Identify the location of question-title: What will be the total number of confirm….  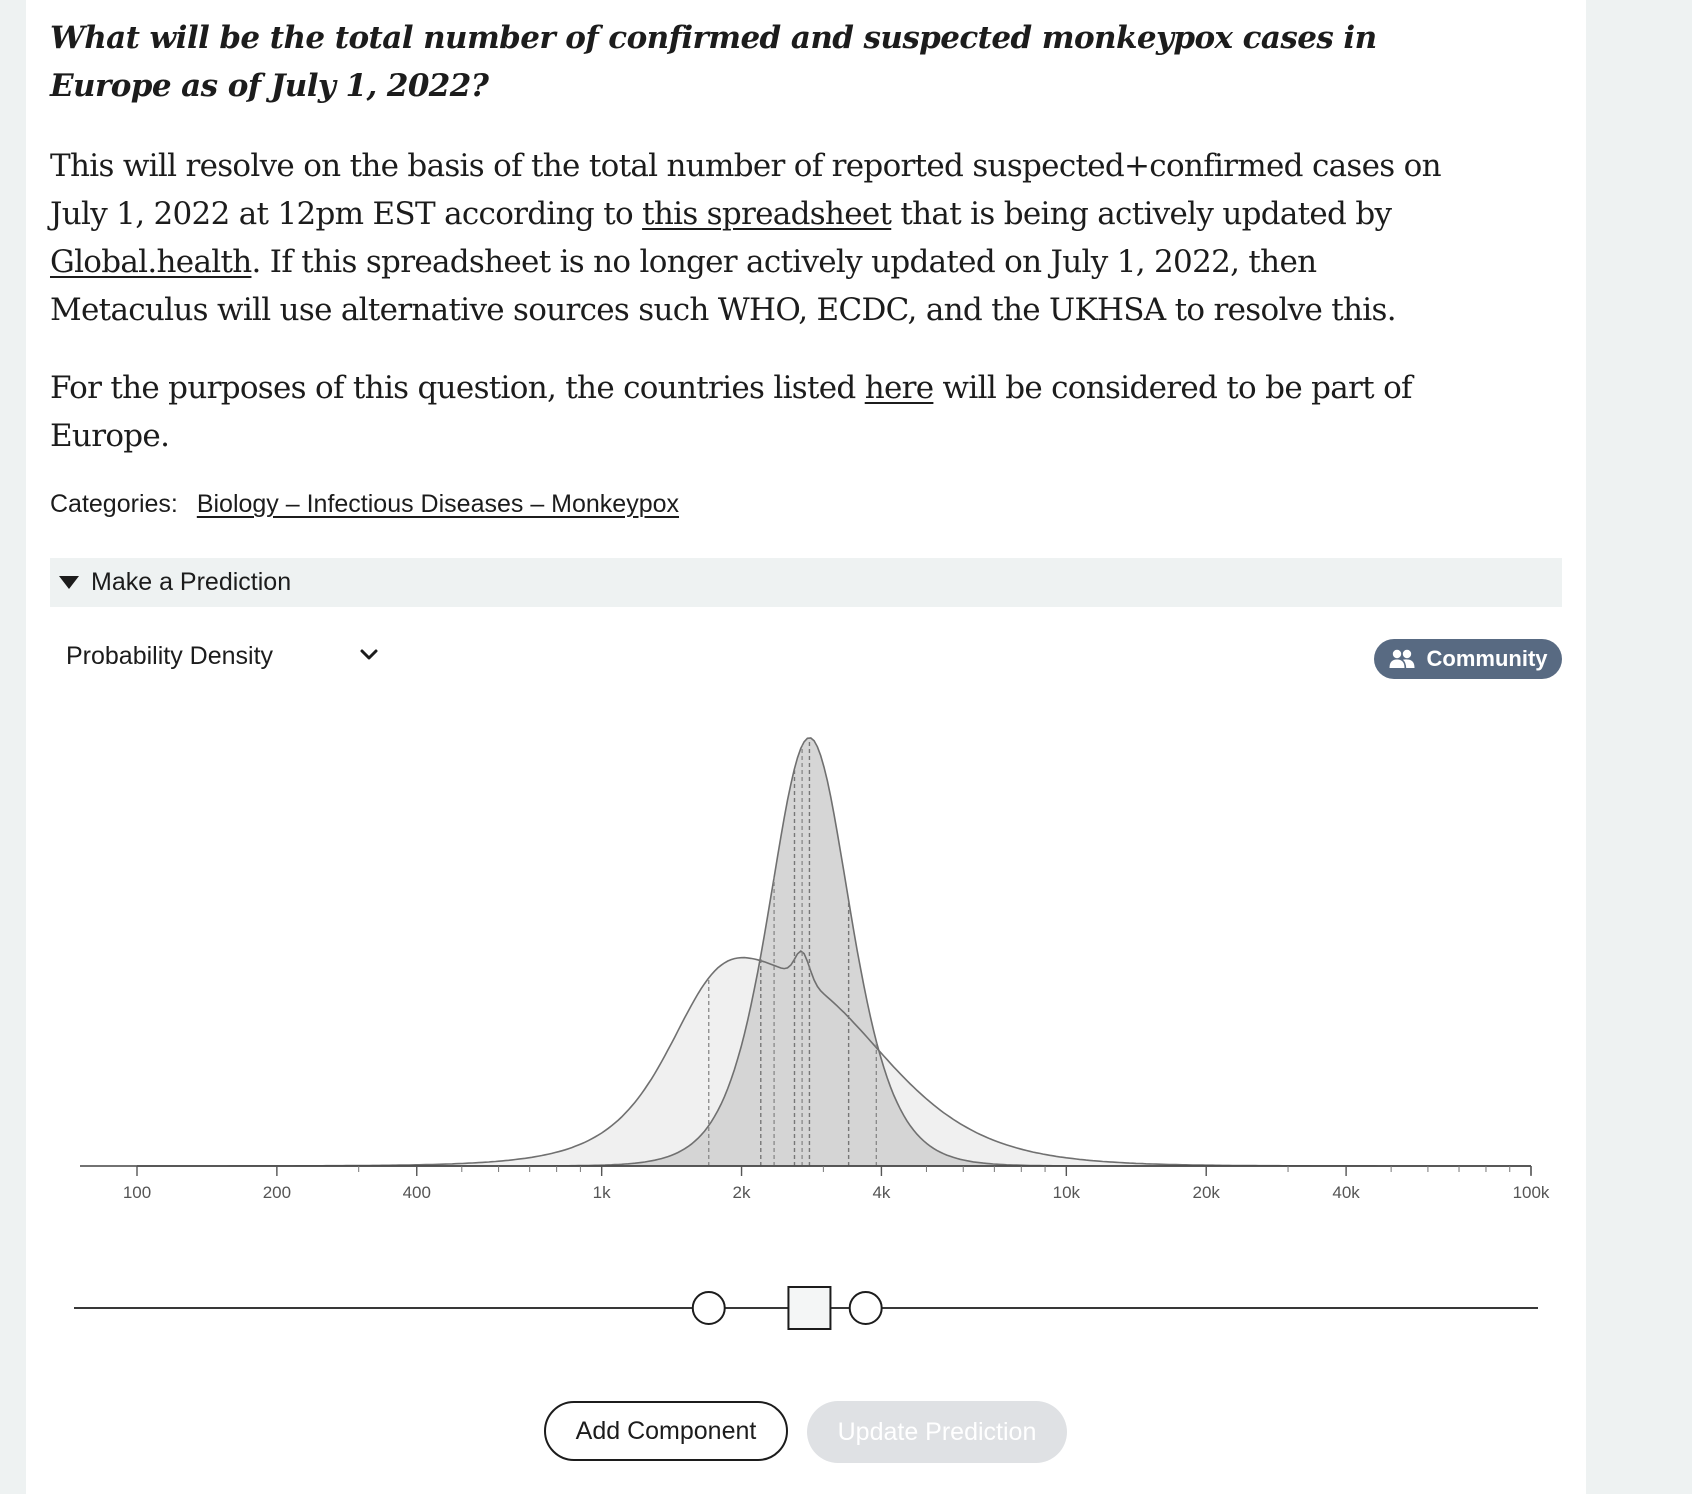
(713, 62).